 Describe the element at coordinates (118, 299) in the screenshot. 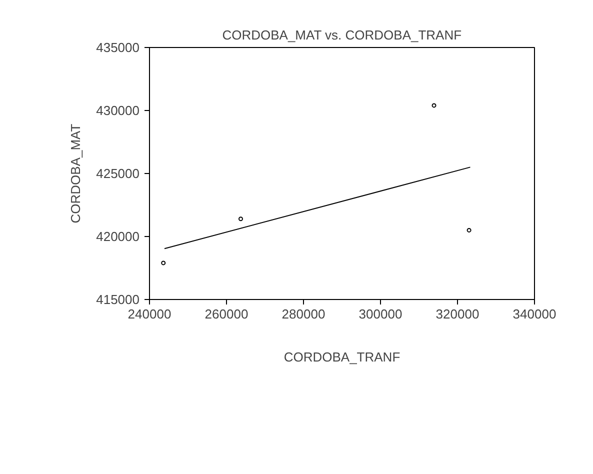

I see `y-tick-label: 415000` at that location.